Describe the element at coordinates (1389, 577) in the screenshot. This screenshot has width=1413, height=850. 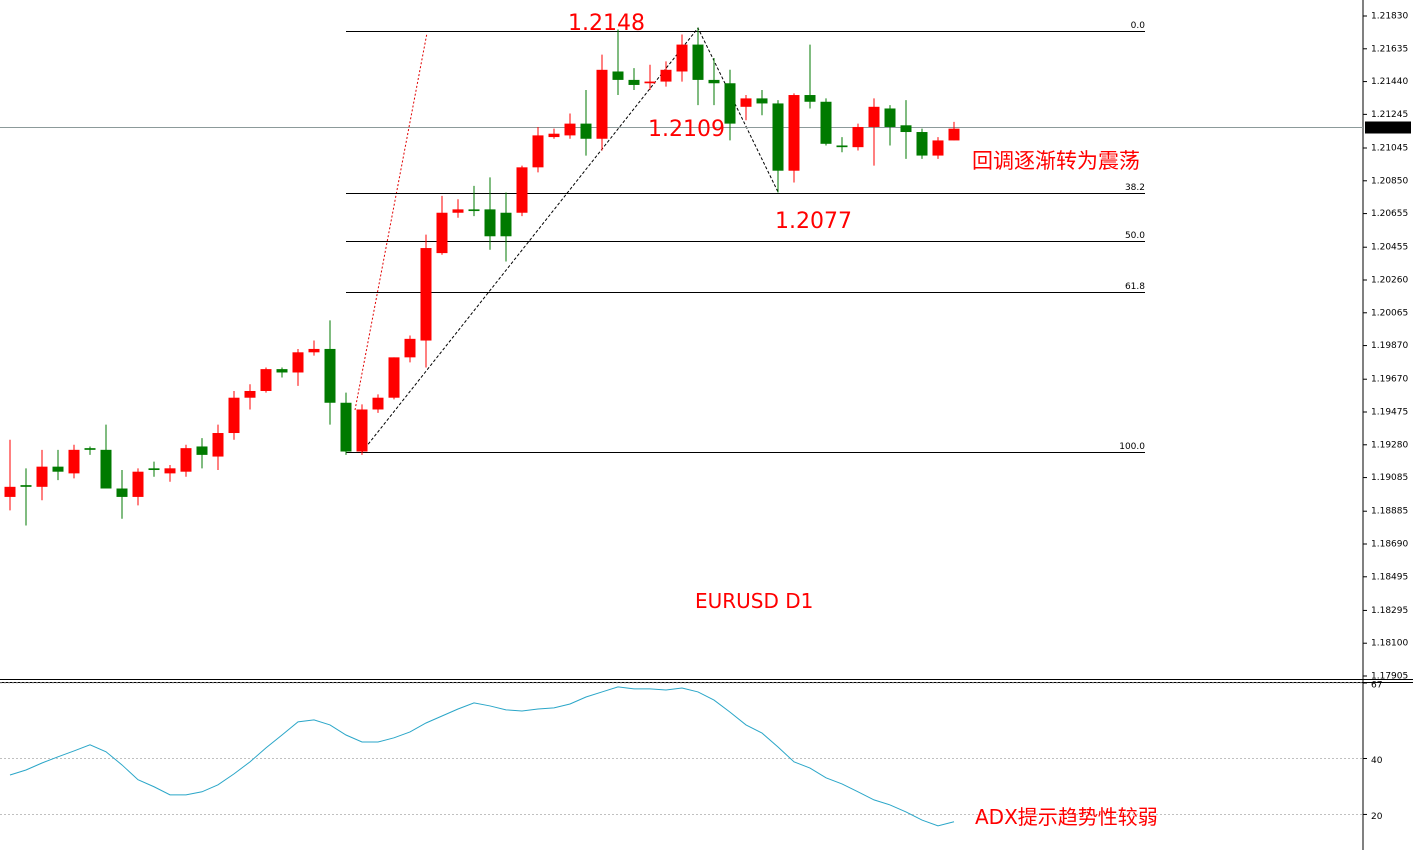
I see `y-tick-label: 1.18495` at that location.